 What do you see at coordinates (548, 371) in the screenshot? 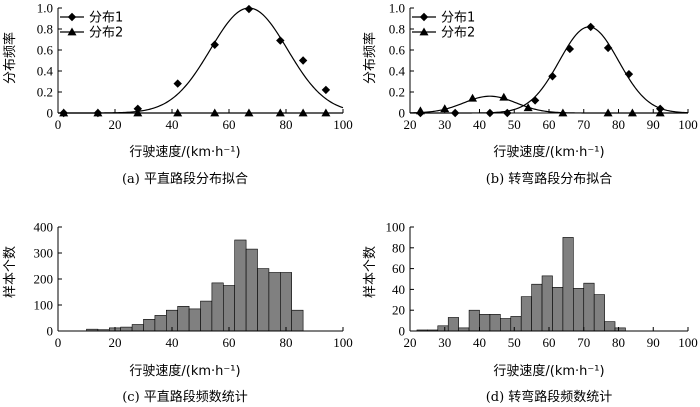
I see `panel-d-xlabel: 行驶速度/(km·h⁻¹)` at bounding box center [548, 371].